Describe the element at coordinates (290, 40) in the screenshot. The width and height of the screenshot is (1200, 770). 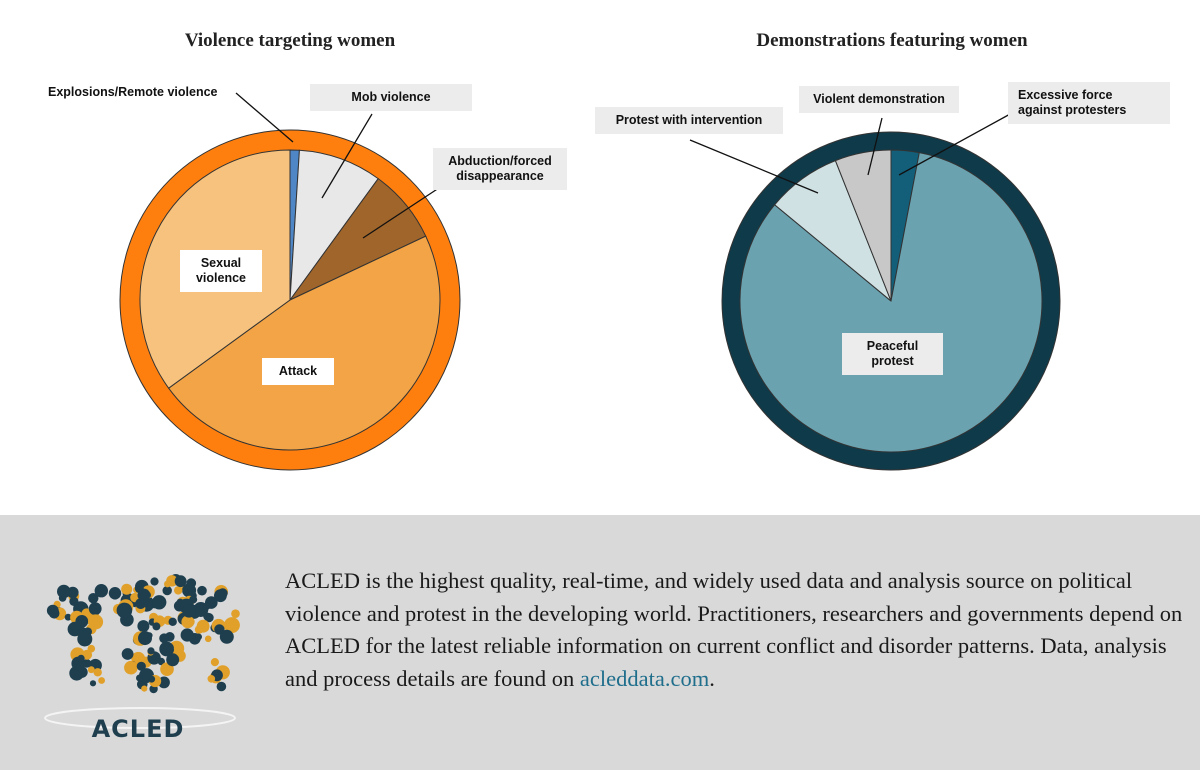
I see `chart-title-violence: Violence targeting women` at that location.